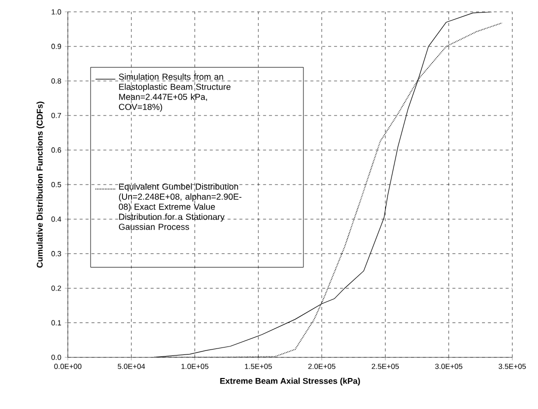 Image resolution: width=538 pixels, height=409 pixels. Describe the element at coordinates (290, 382) in the screenshot. I see `x-axis-title: Extreme Beam Axial Stresses (kPa)` at that location.